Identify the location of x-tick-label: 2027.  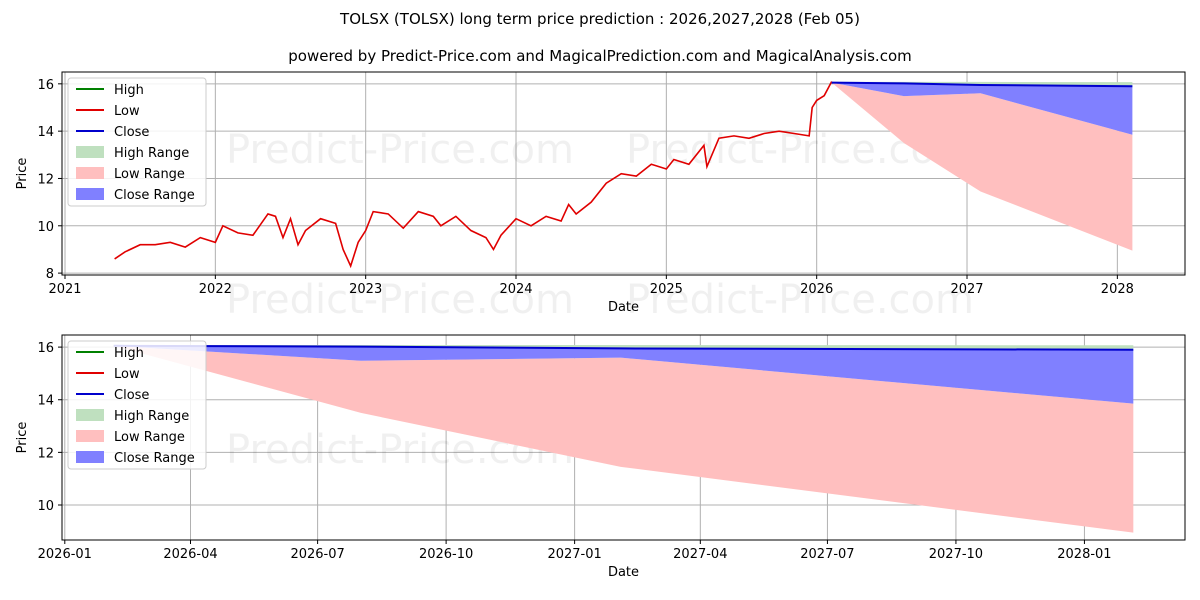
(966, 289).